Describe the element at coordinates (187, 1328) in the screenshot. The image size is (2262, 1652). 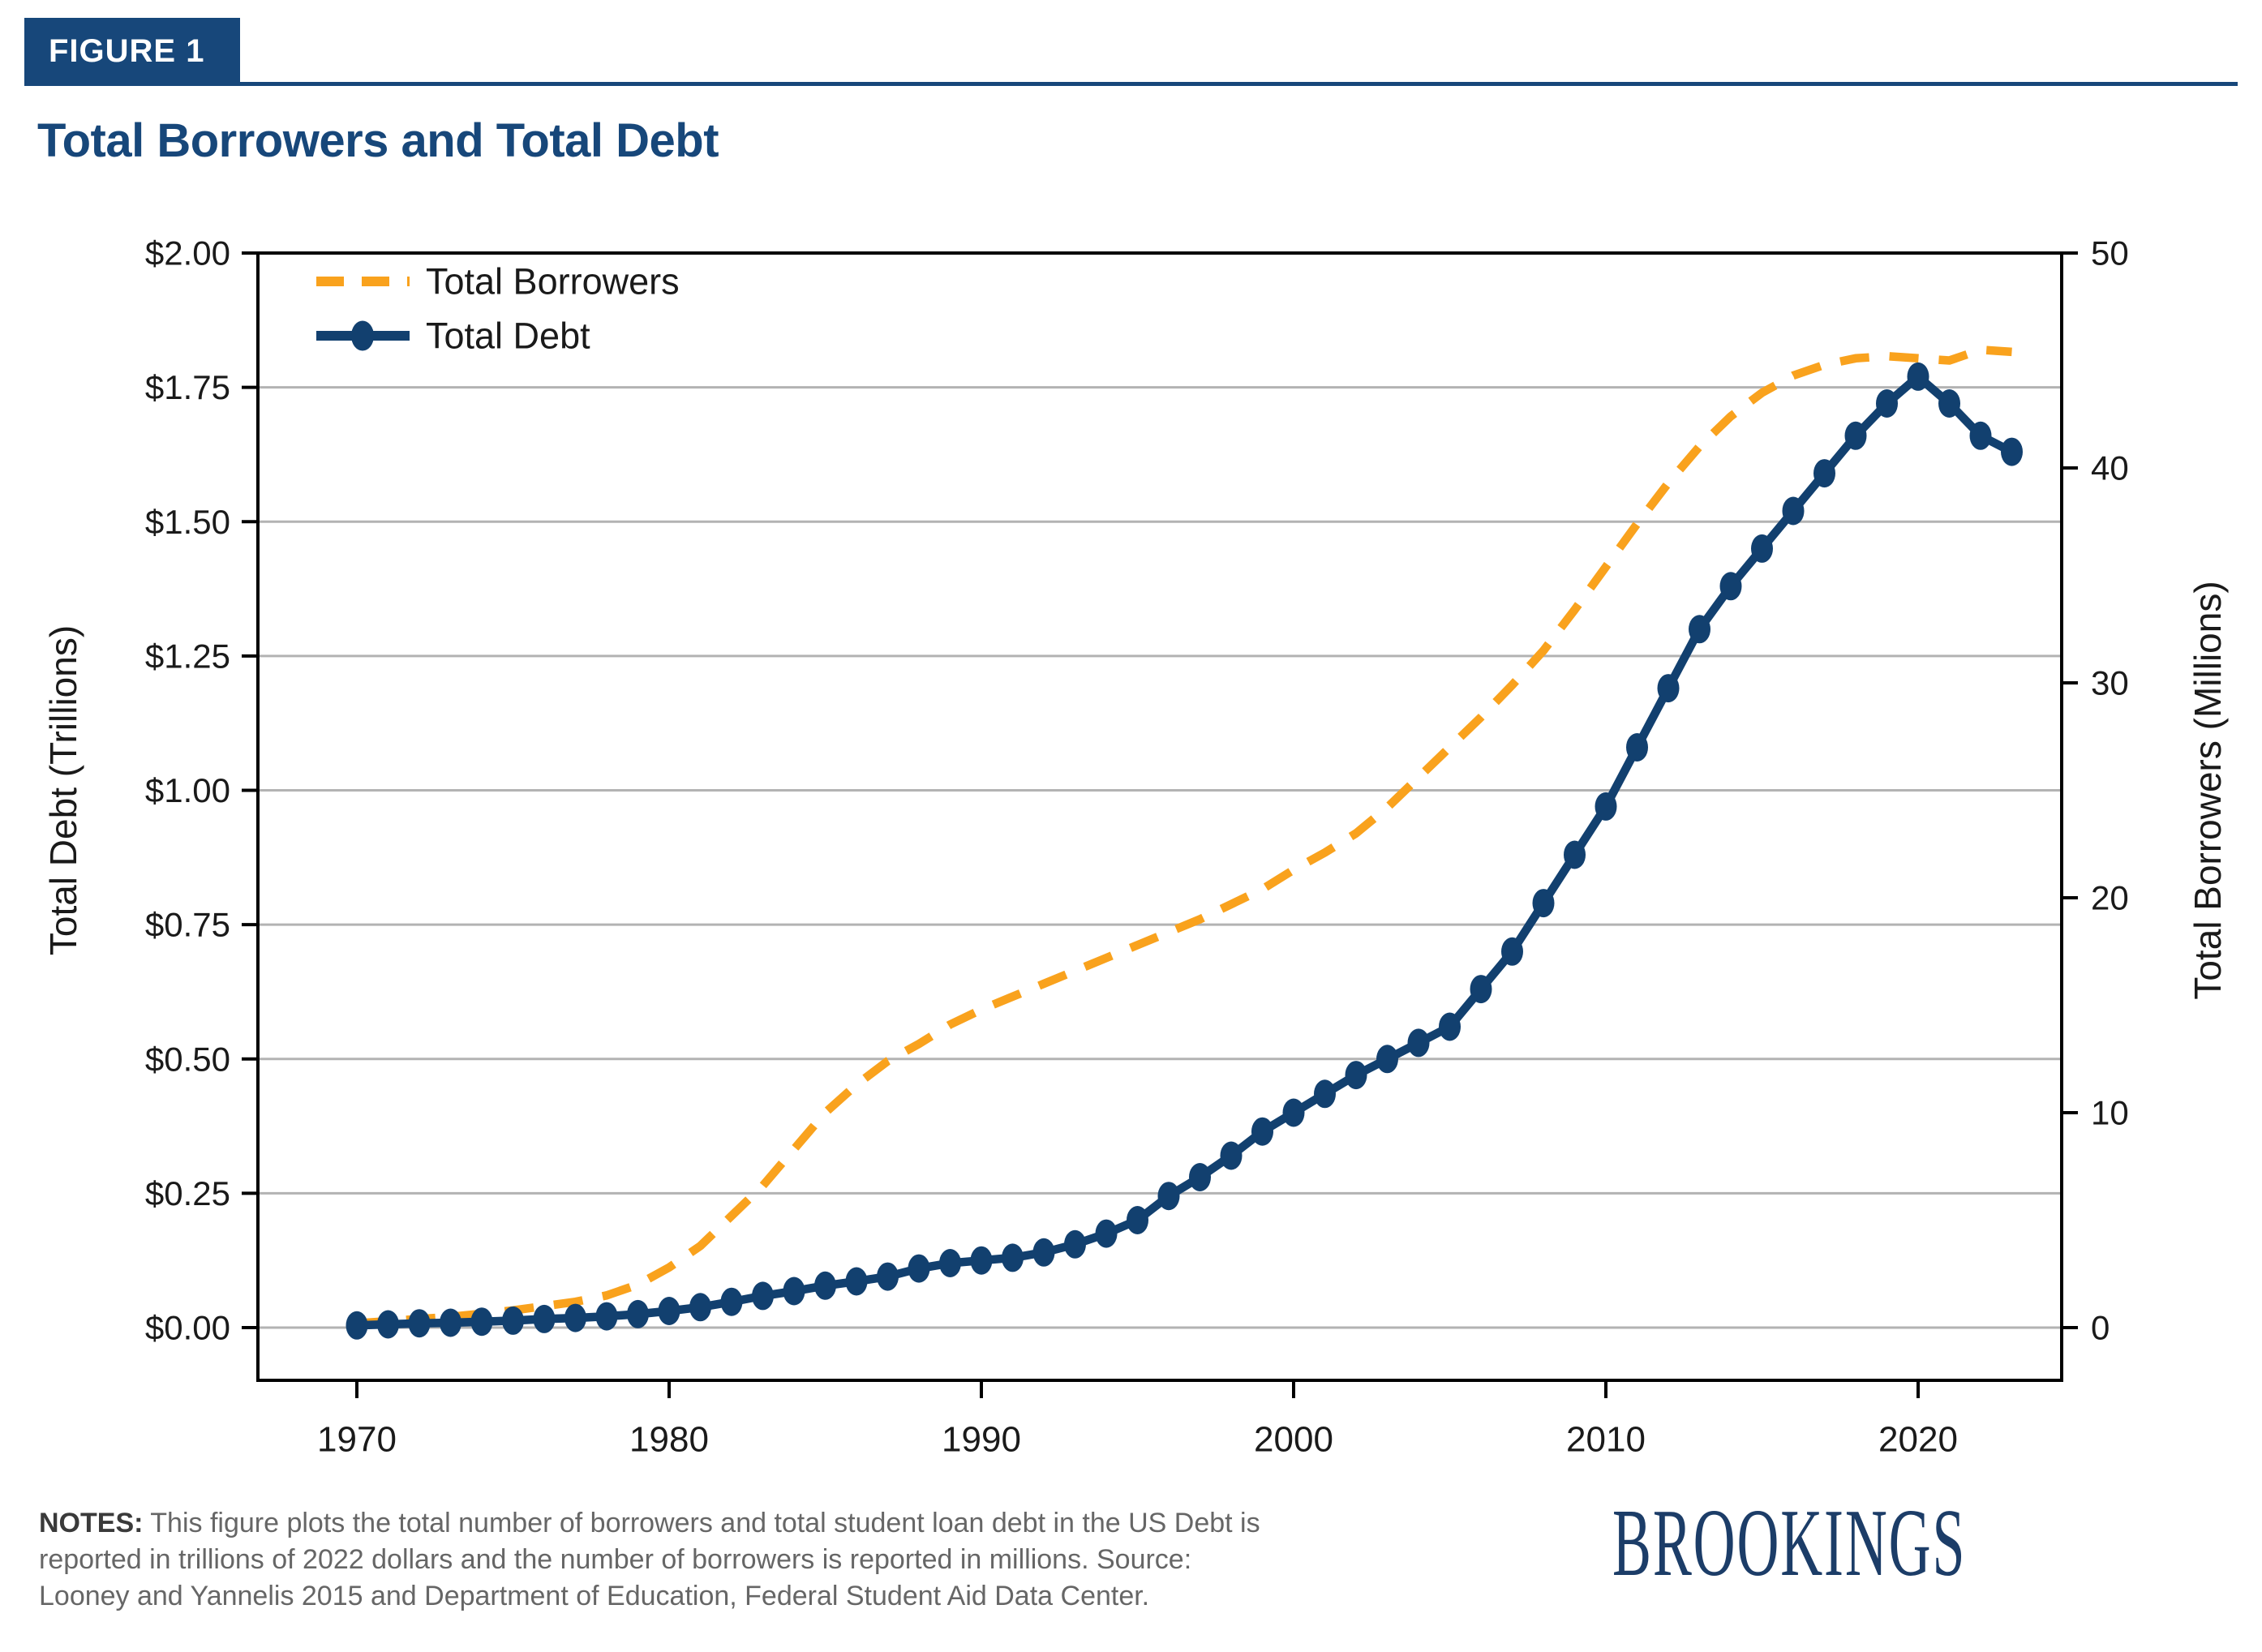
I see `left-tick-label: $0.00` at that location.